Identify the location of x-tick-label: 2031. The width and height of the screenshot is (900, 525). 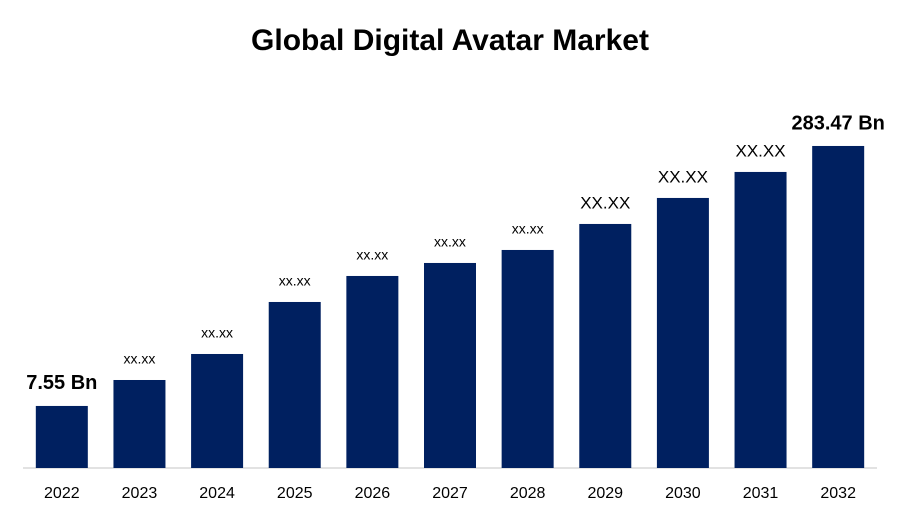
(761, 493).